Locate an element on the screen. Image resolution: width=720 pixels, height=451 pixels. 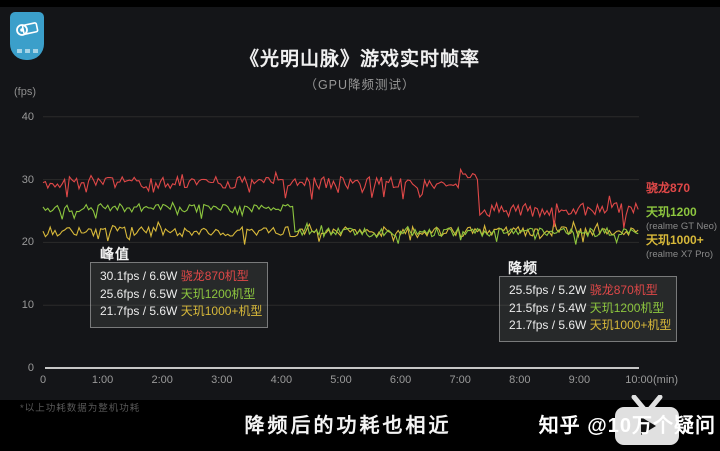
y-tick-label: 0 is located at coordinates (30, 368).